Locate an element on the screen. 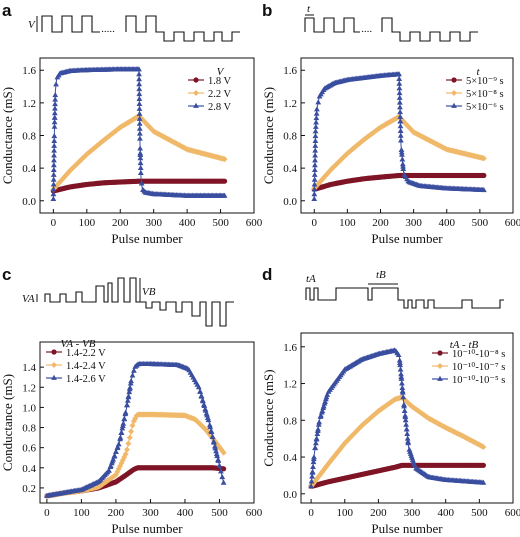 Image resolution: width=520 pixels, height=537 pixels. legend-entry: 2.8 V is located at coordinates (220, 107).